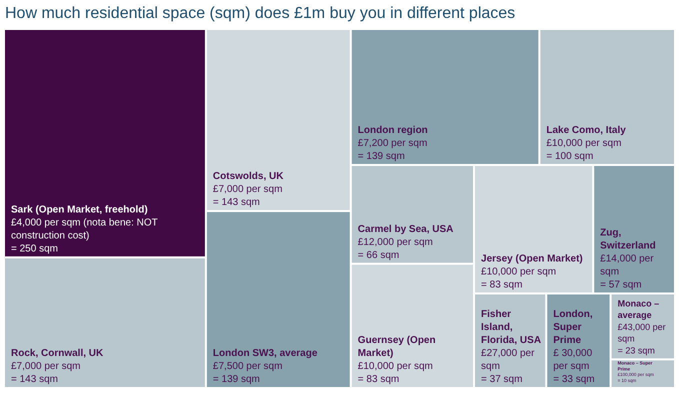 Image resolution: width=679 pixels, height=399 pixels. Describe the element at coordinates (247, 373) in the screenshot. I see `data-label: £7,500 per sqm = 139 sqm` at that location.